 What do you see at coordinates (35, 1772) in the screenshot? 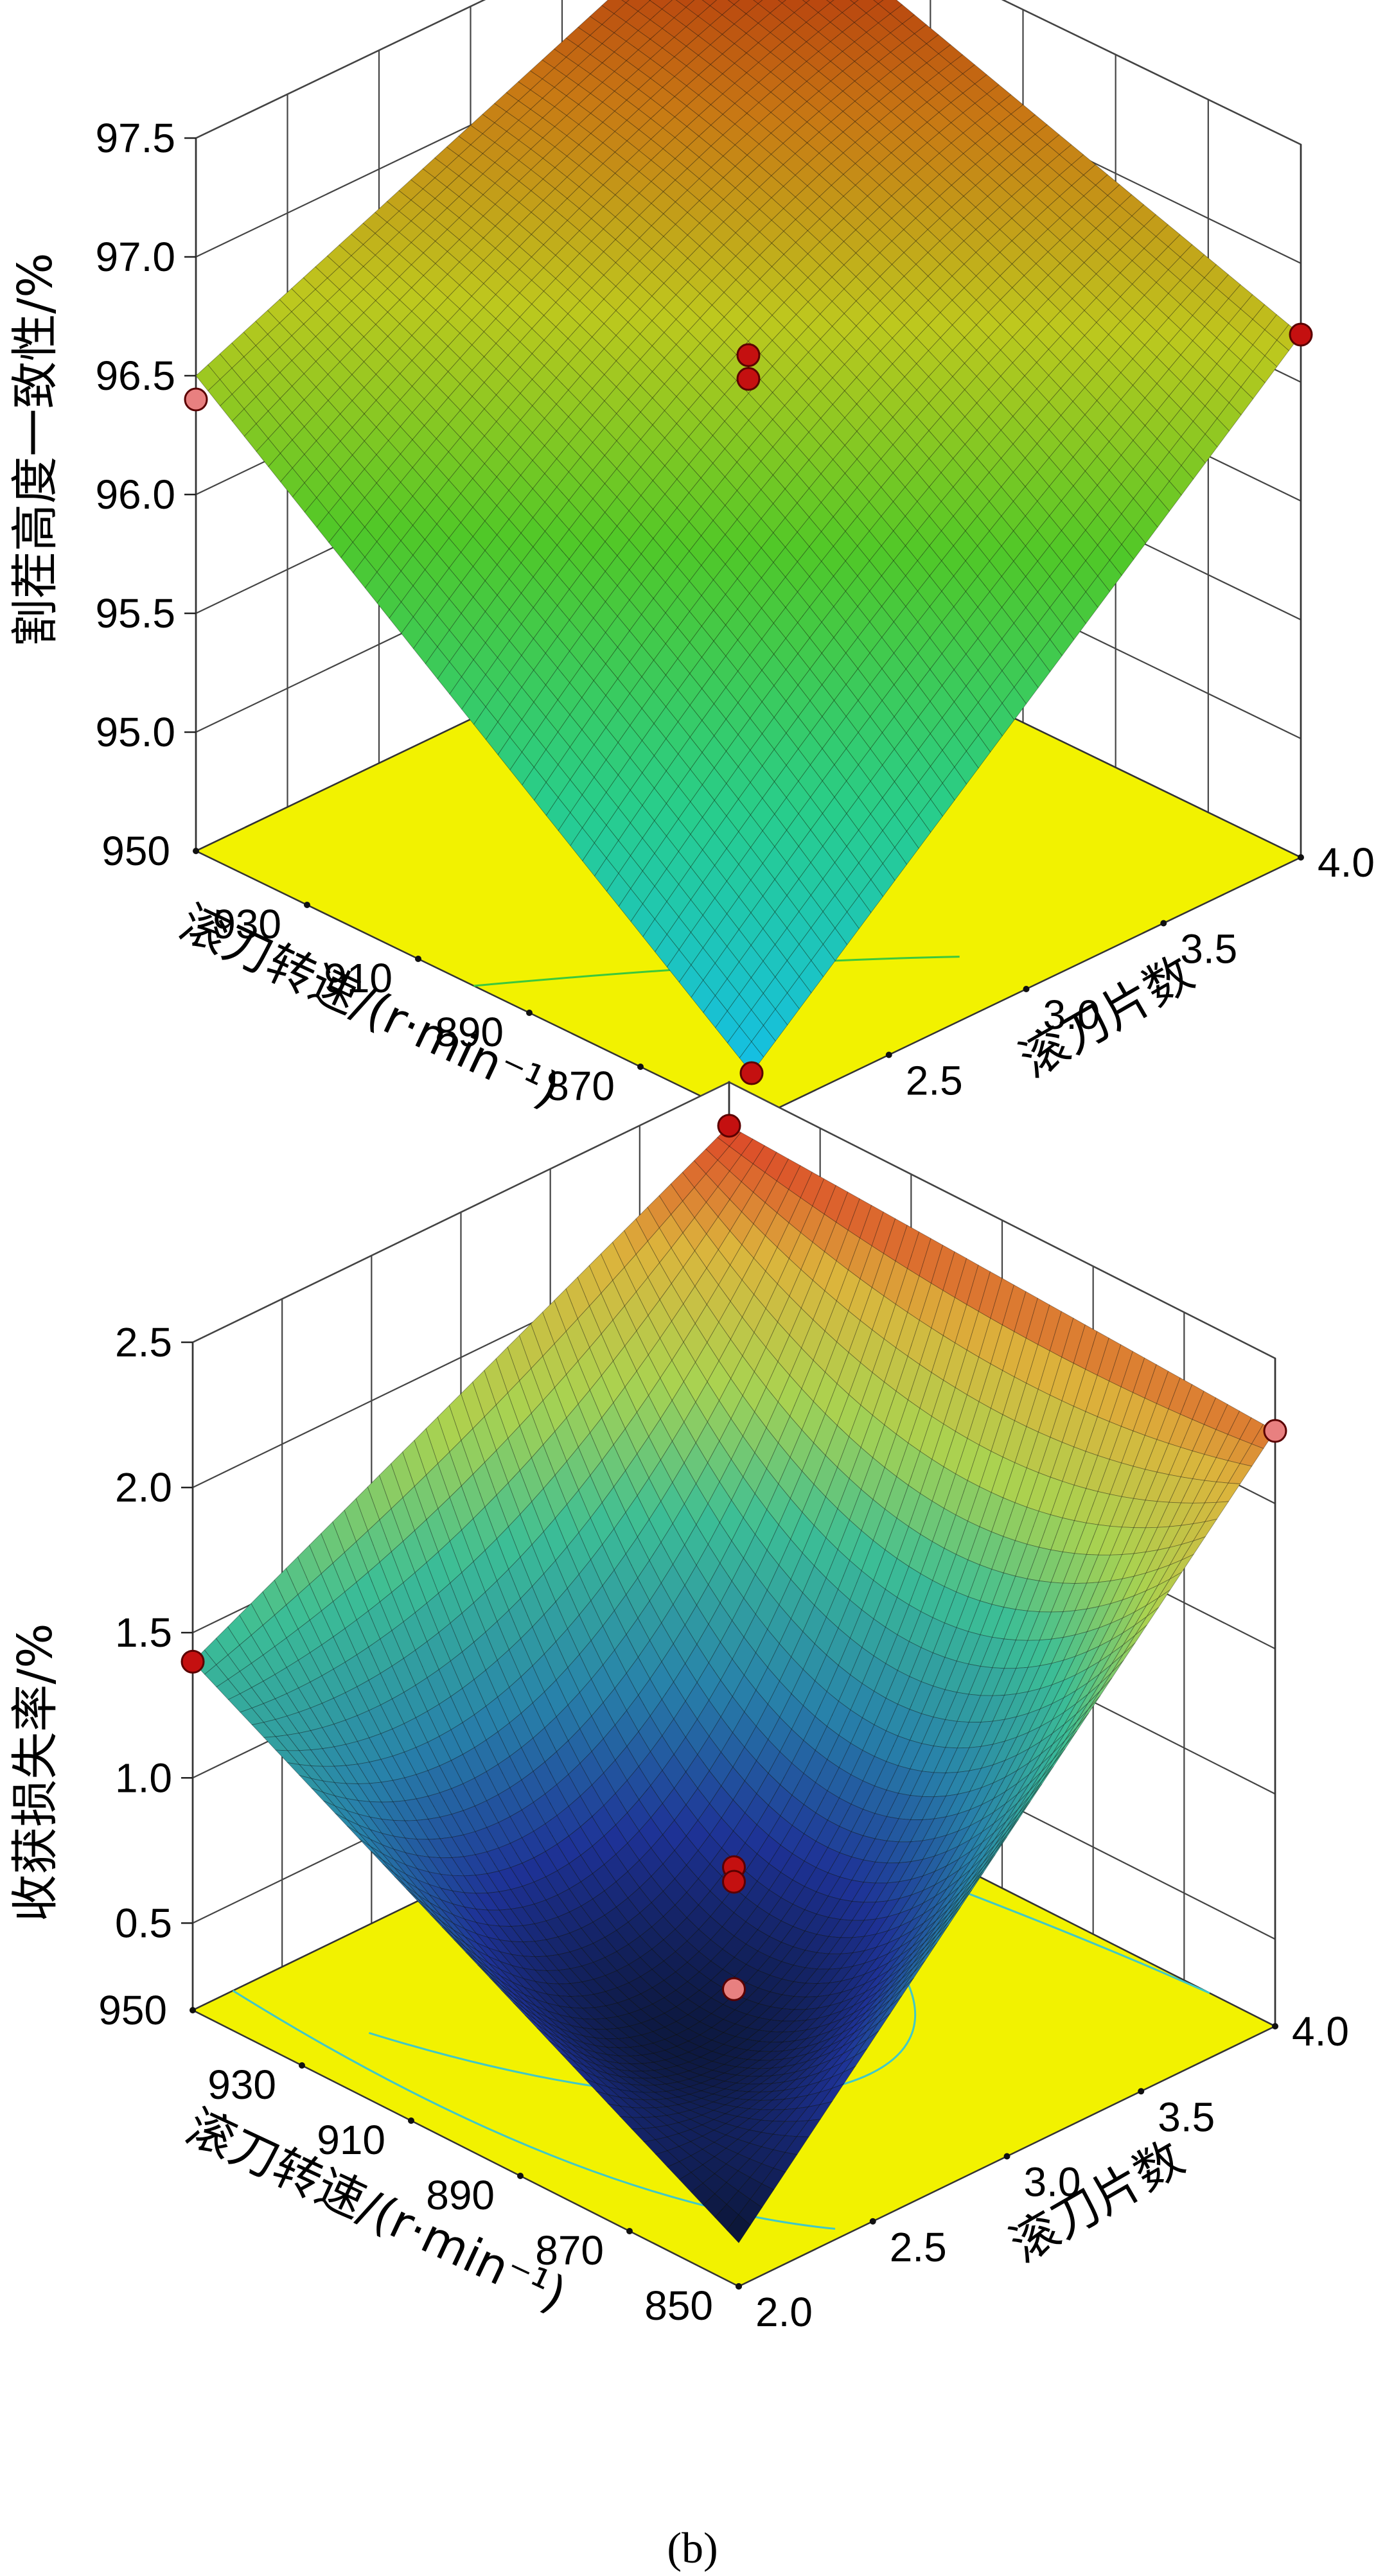
I see `z-axis-title: 收获损失率/%` at bounding box center [35, 1772].